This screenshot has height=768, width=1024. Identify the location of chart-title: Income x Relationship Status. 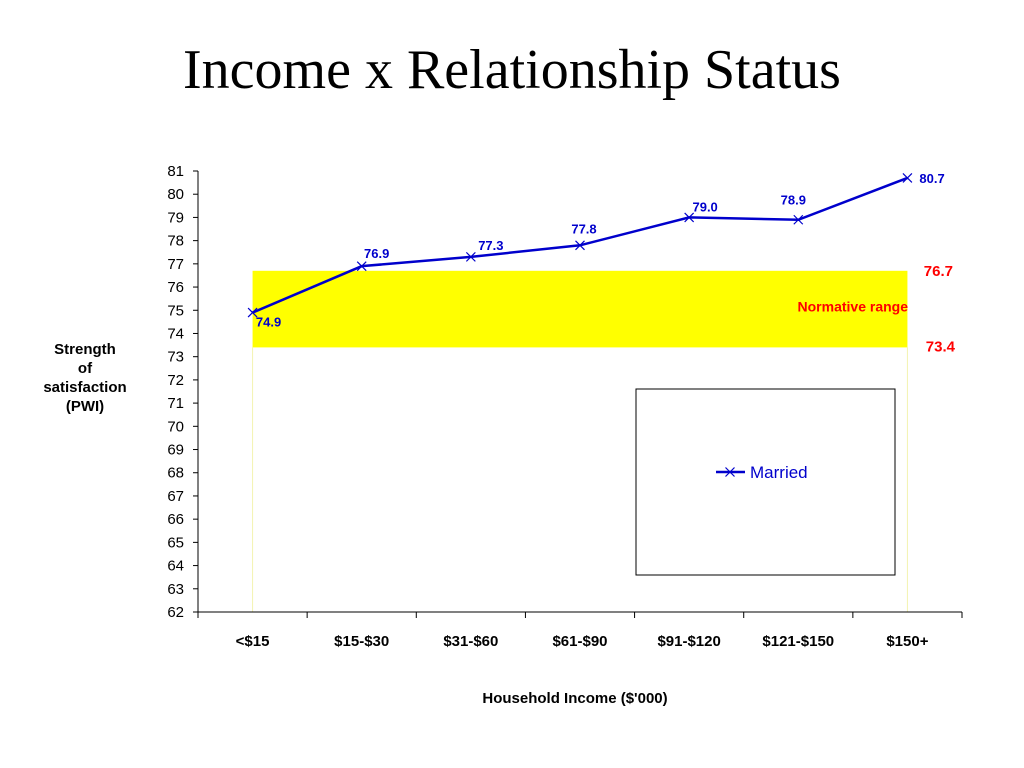
(512, 70).